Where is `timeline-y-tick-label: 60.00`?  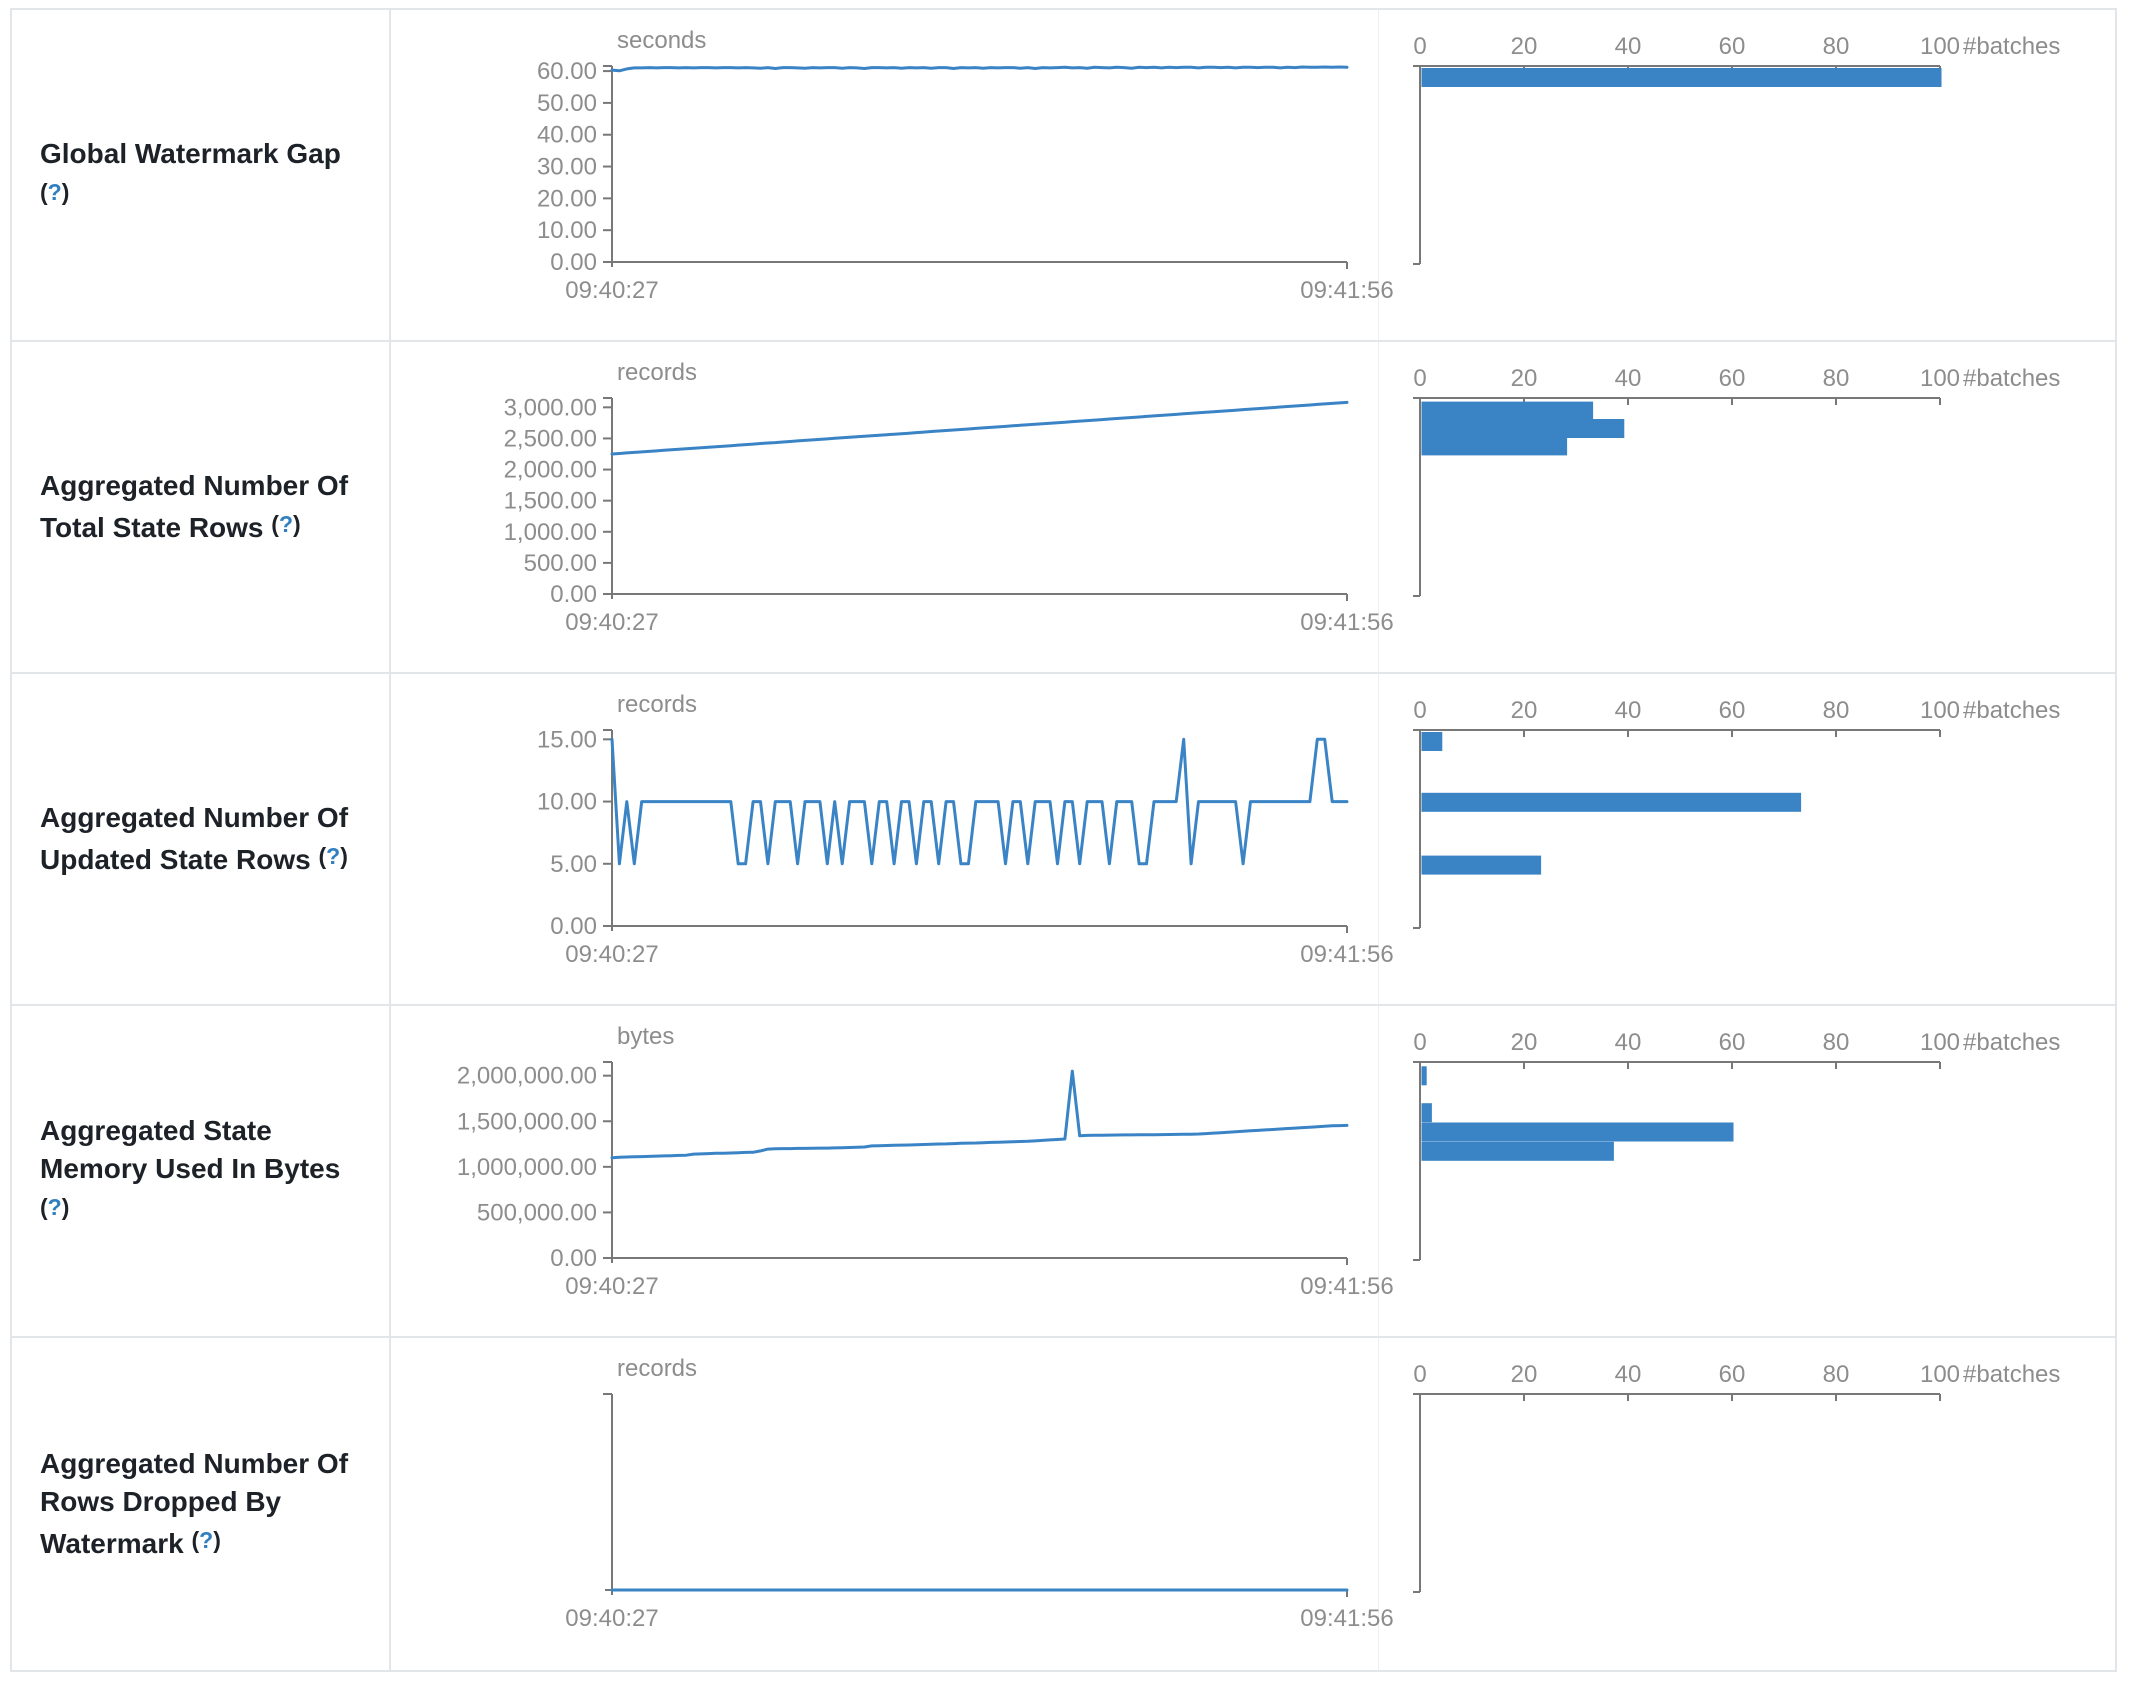
timeline-y-tick-label: 60.00 is located at coordinates (567, 71).